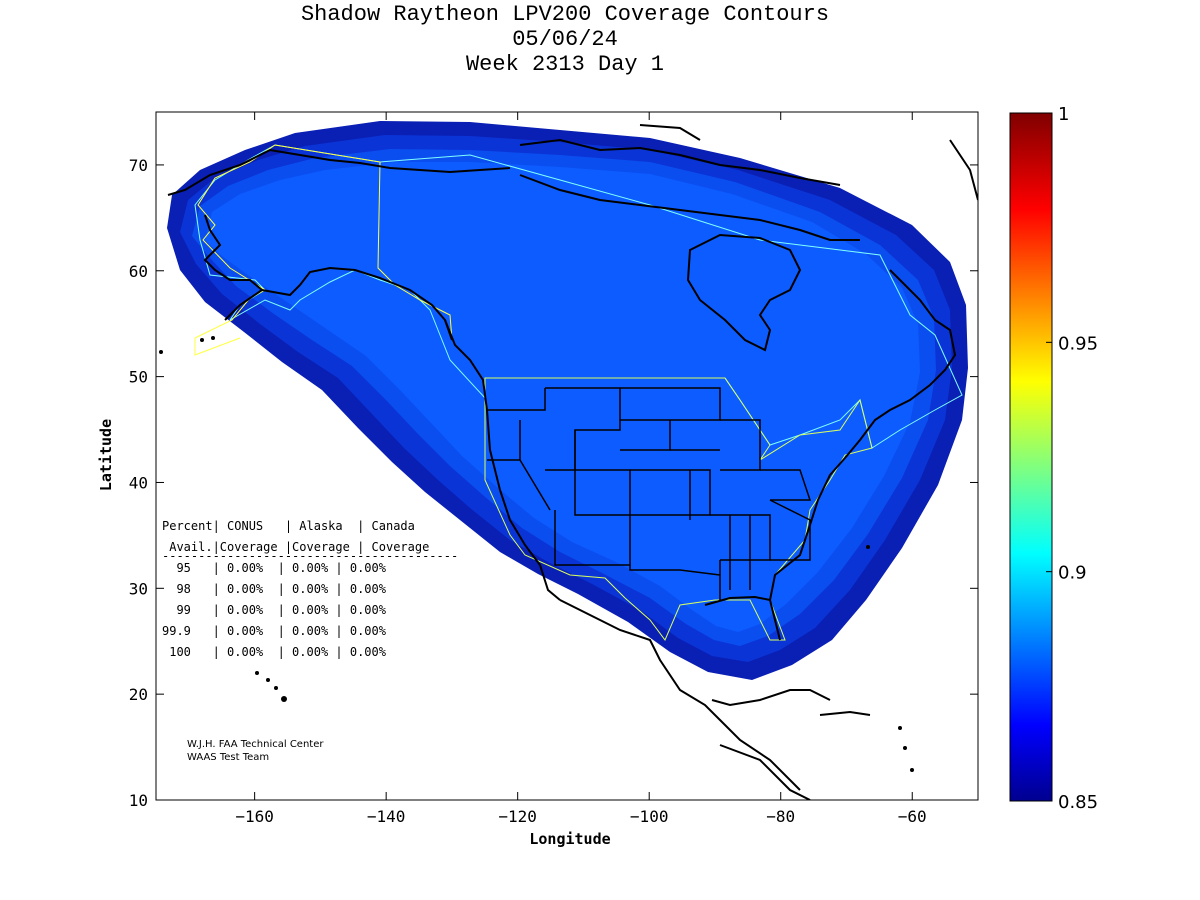  I want to click on x-tick-label: −160, so click(254, 816).